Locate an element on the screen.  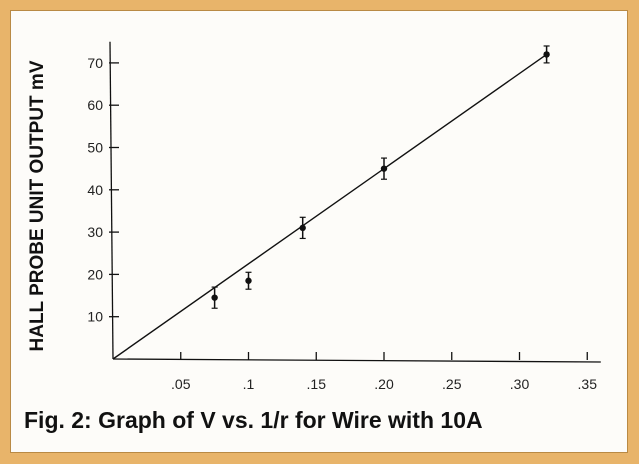
y-tick-label: 20 is located at coordinates (95, 274).